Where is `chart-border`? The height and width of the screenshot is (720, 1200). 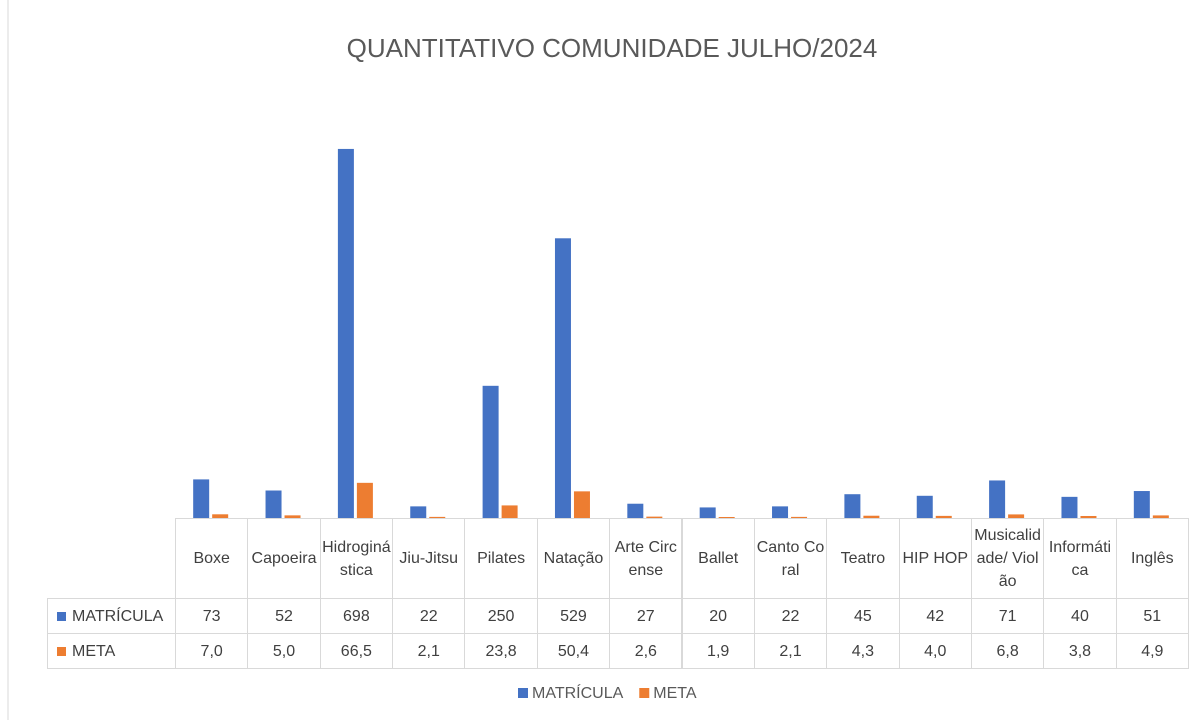
chart-border is located at coordinates (8, 360).